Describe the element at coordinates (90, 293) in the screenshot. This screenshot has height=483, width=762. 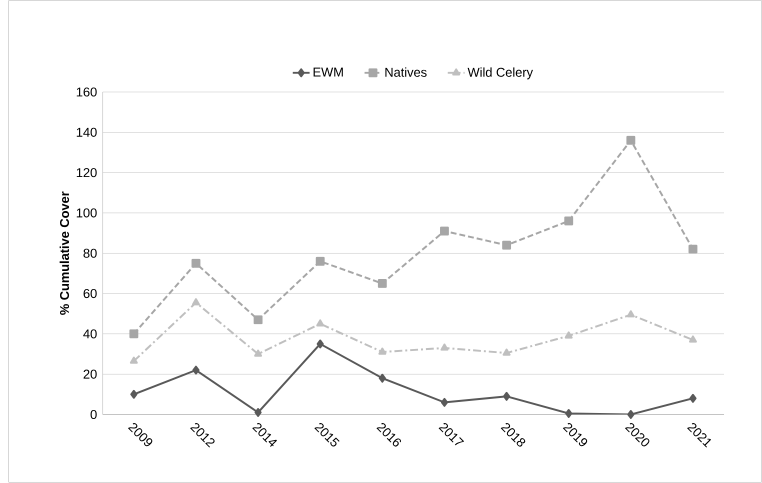
I see `y-tick-label: 60` at that location.